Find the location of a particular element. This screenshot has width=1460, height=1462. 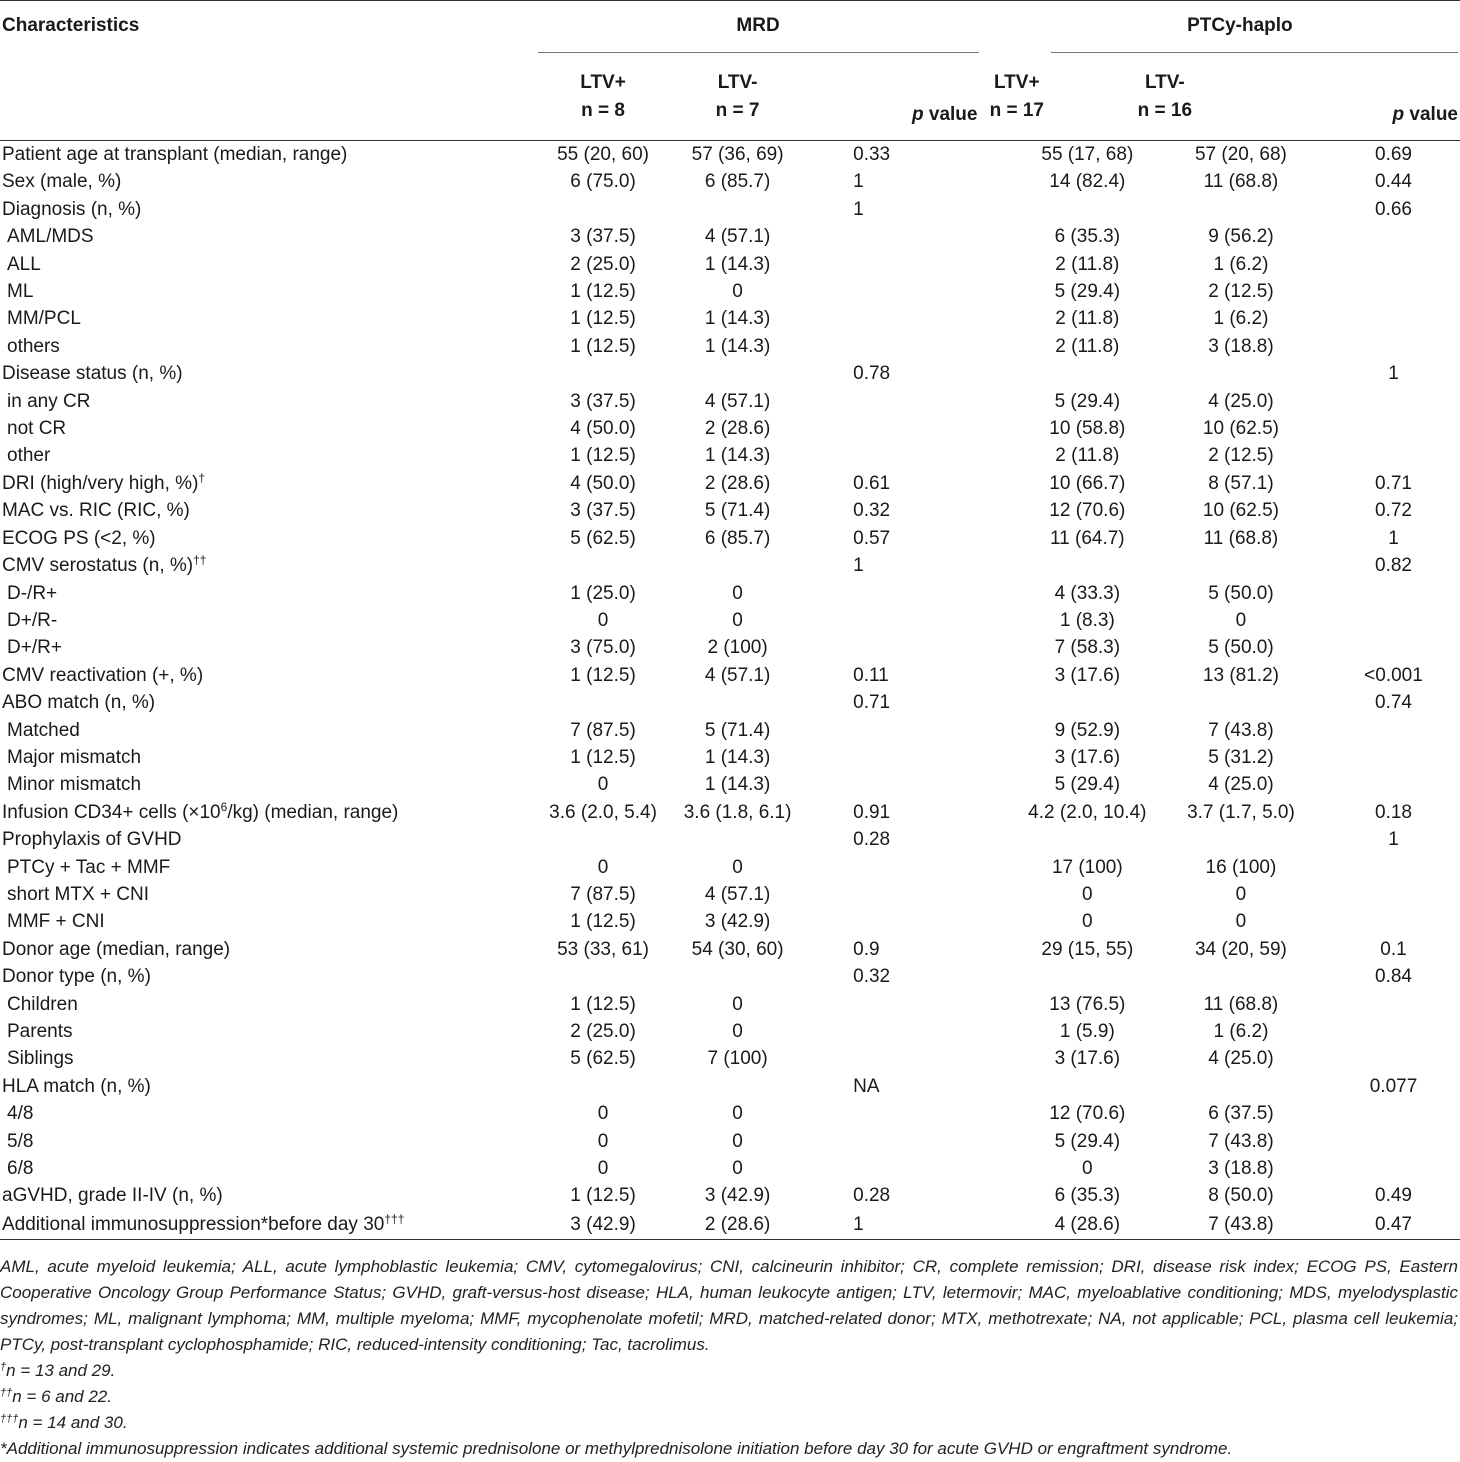

mrd-ltv-neg-cell: 3.6 (1.8, 6.1) is located at coordinates (737, 812).